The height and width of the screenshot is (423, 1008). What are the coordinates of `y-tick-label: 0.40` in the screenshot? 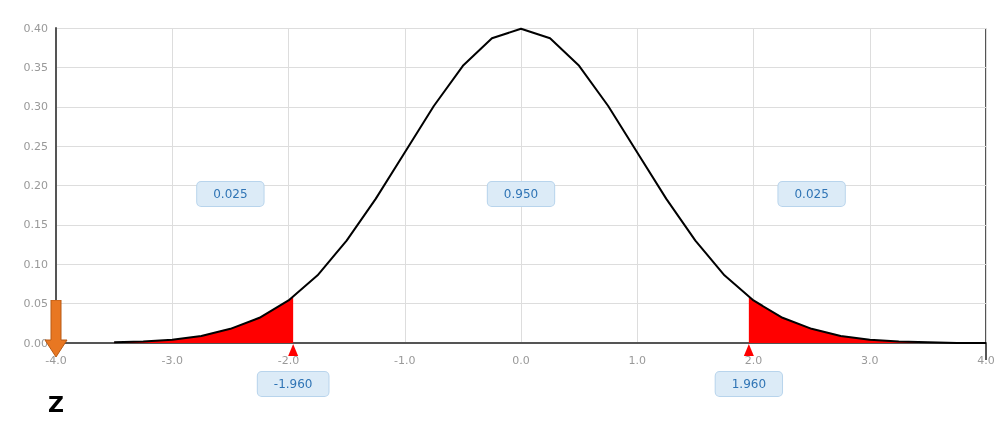 It's located at (35, 28).